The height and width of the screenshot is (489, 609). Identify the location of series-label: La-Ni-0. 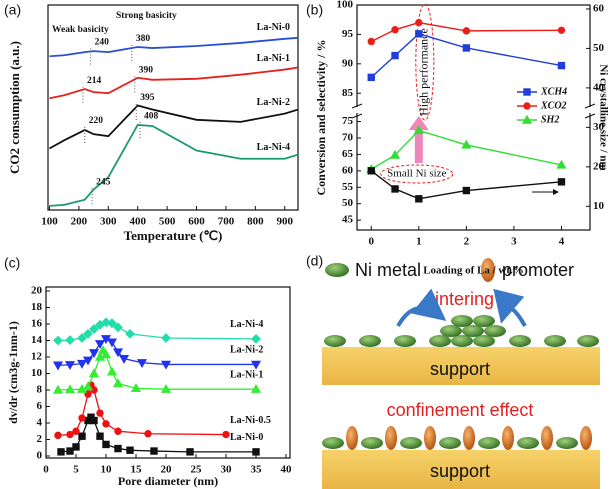
(273, 27).